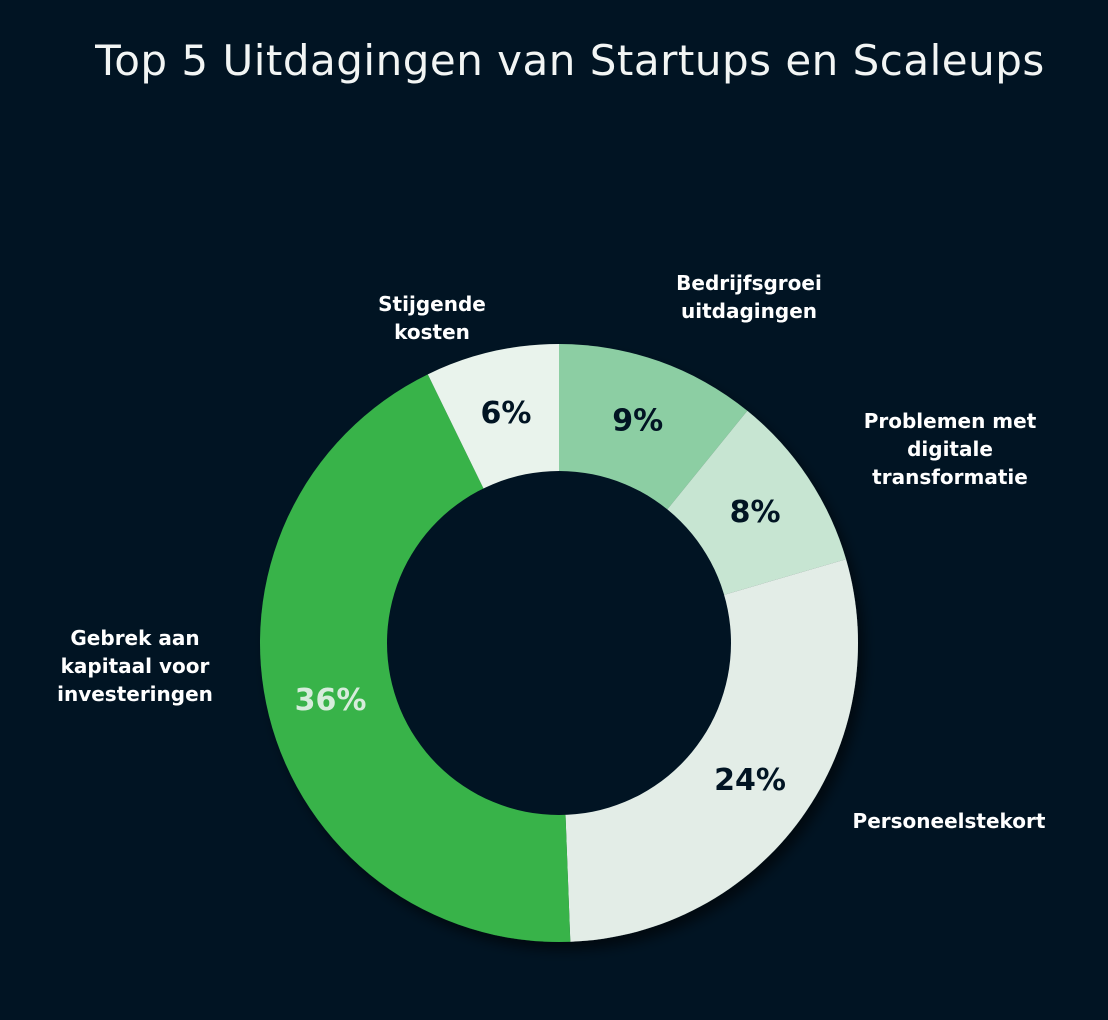  Describe the element at coordinates (331, 700) in the screenshot. I see `value-label-3: 36%` at that location.